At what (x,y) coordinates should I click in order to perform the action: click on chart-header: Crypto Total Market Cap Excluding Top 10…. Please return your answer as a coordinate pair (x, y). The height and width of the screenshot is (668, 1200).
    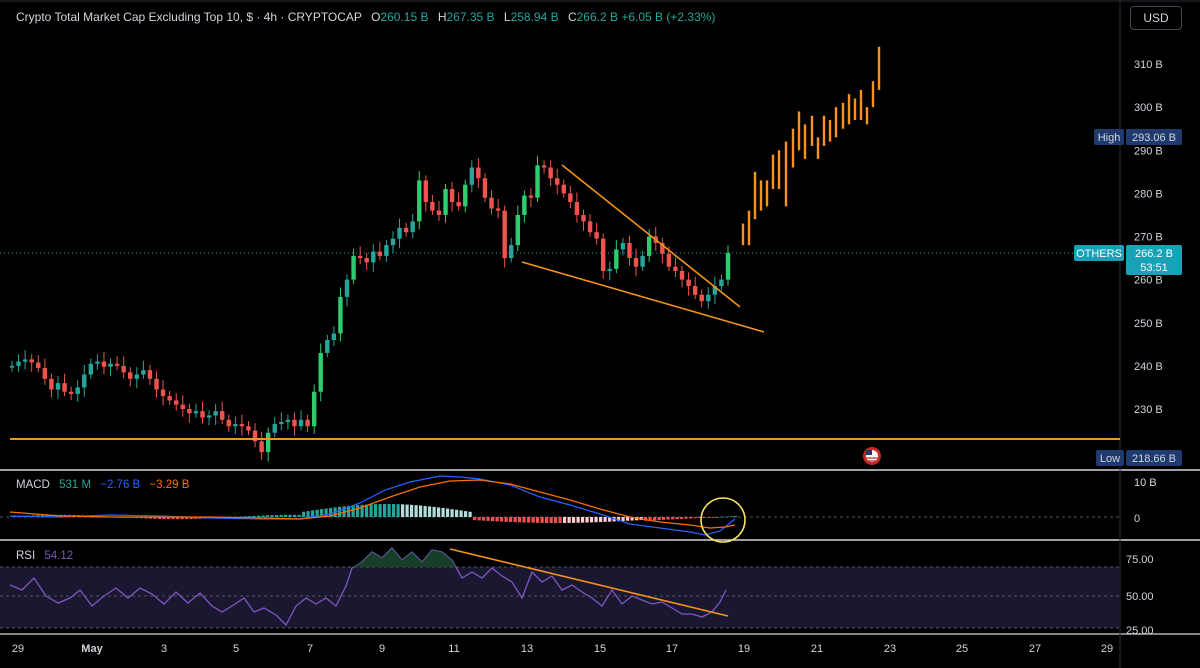
    Looking at the image, I should click on (365, 17).